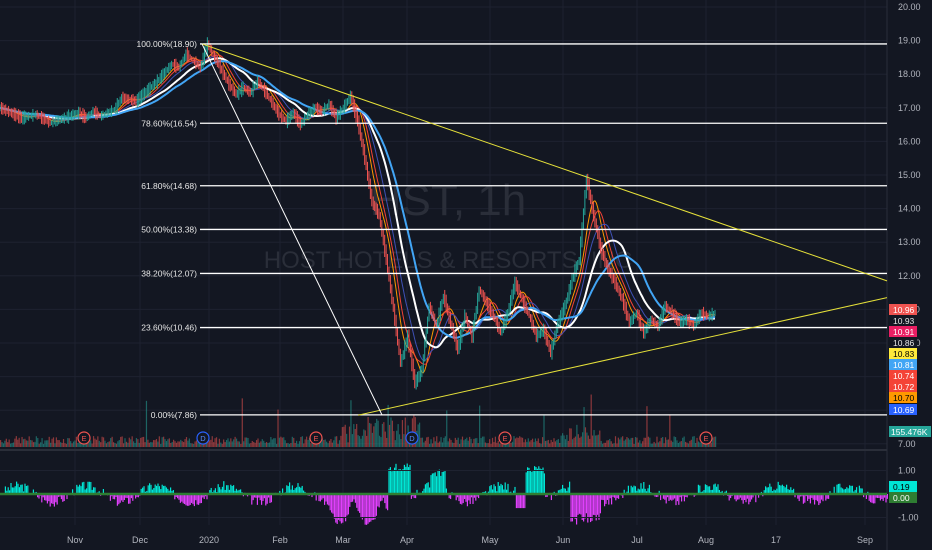 The image size is (932, 550). What do you see at coordinates (904, 343) in the screenshot?
I see `price-tag-text: 10.86` at bounding box center [904, 343].